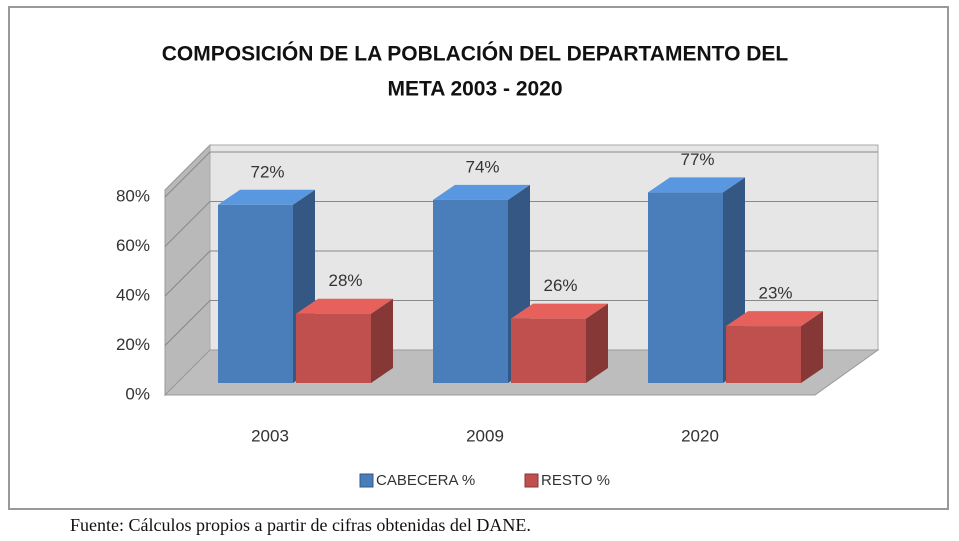 Image resolution: width=959 pixels, height=541 pixels. I want to click on data-label: 74%, so click(482, 166).